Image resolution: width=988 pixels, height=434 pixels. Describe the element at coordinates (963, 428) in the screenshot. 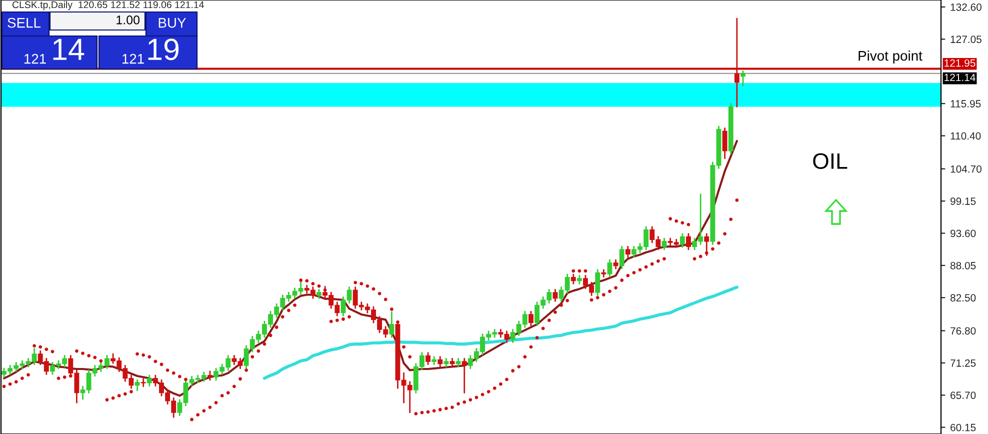

I see `y-tick-label: 60.15` at that location.